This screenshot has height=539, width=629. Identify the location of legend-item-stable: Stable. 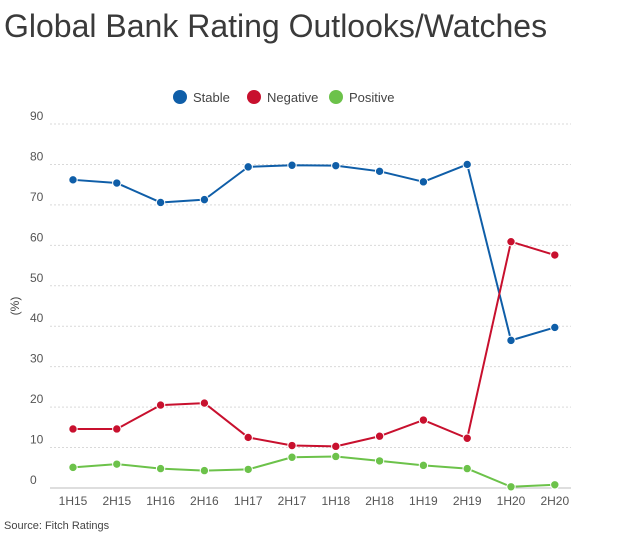
(201, 97).